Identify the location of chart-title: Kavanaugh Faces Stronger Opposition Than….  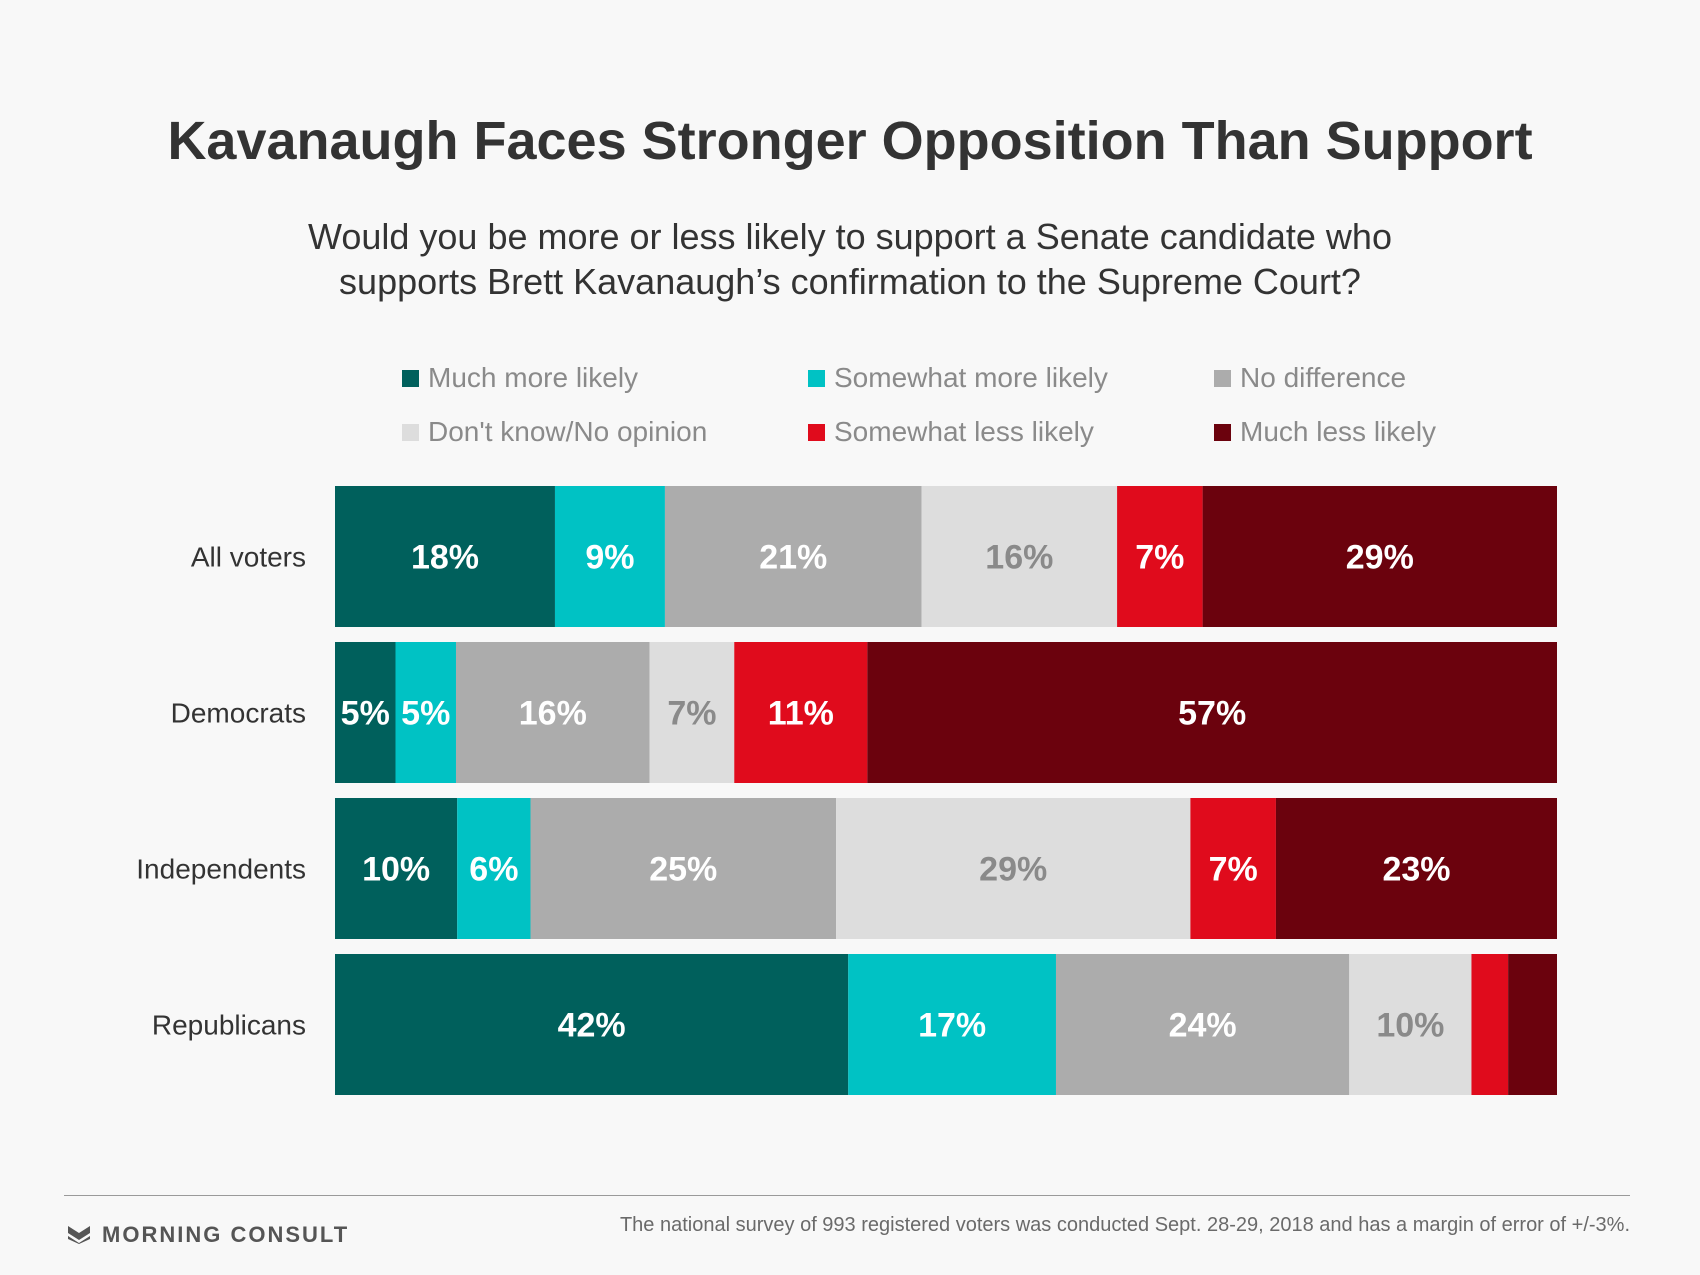
(850, 141).